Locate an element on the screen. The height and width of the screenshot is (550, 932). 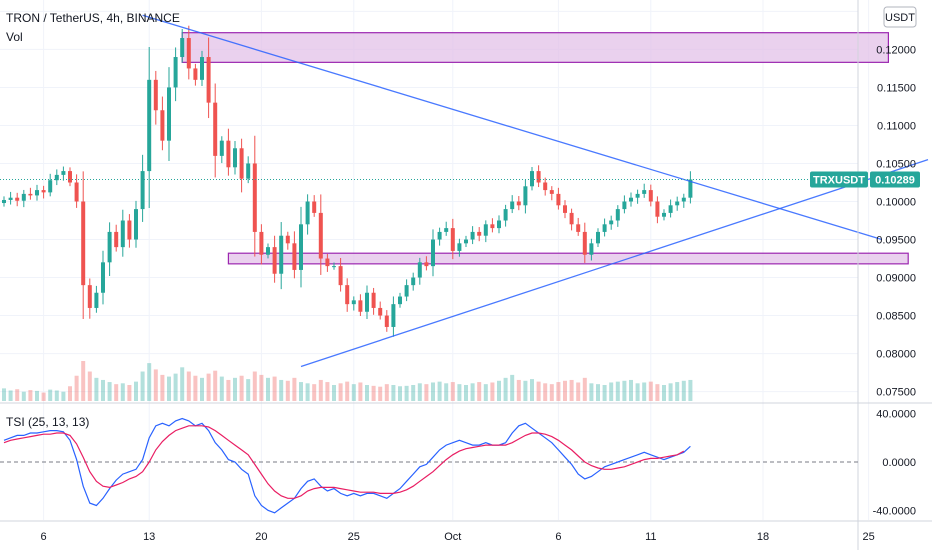
price-tick-label: 0.12000 is located at coordinates (896, 50).